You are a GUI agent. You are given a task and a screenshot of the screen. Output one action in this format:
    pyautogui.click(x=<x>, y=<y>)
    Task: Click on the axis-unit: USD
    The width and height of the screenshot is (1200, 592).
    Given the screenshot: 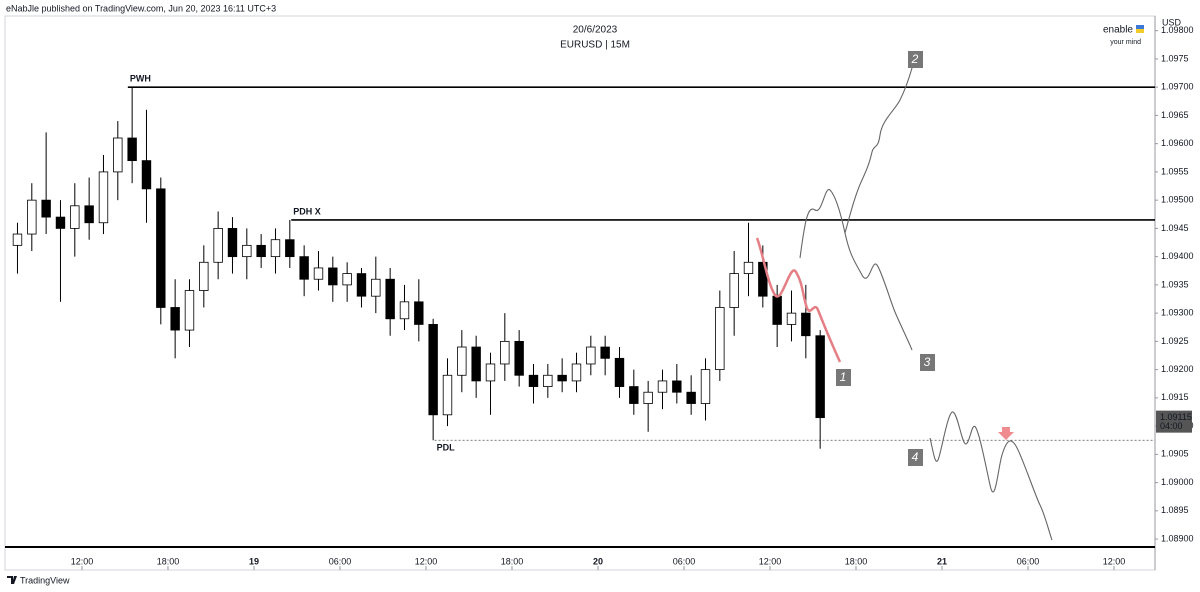 What is the action you would take?
    pyautogui.click(x=1172, y=22)
    